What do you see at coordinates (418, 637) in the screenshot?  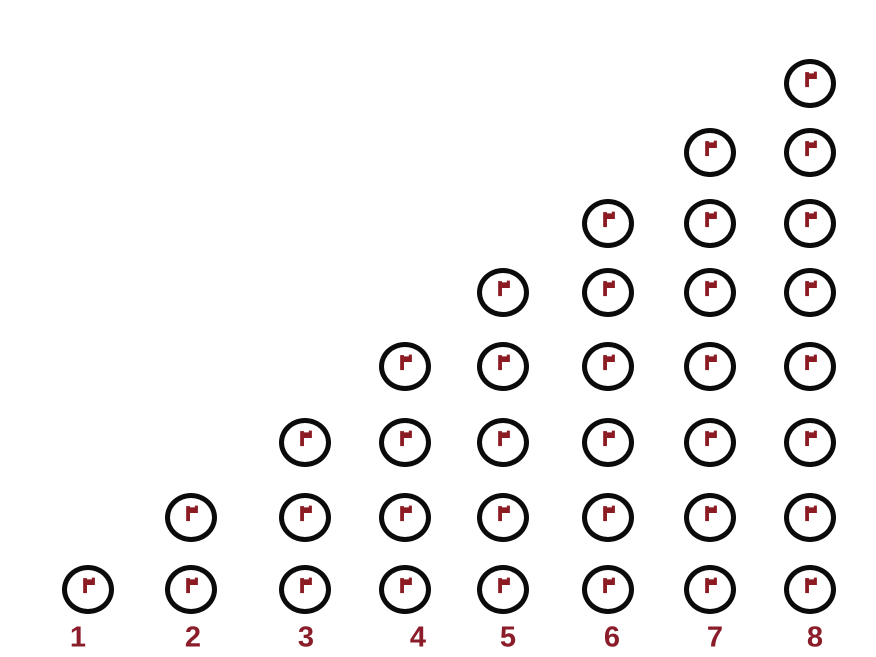 I see `category-label: 4` at bounding box center [418, 637].